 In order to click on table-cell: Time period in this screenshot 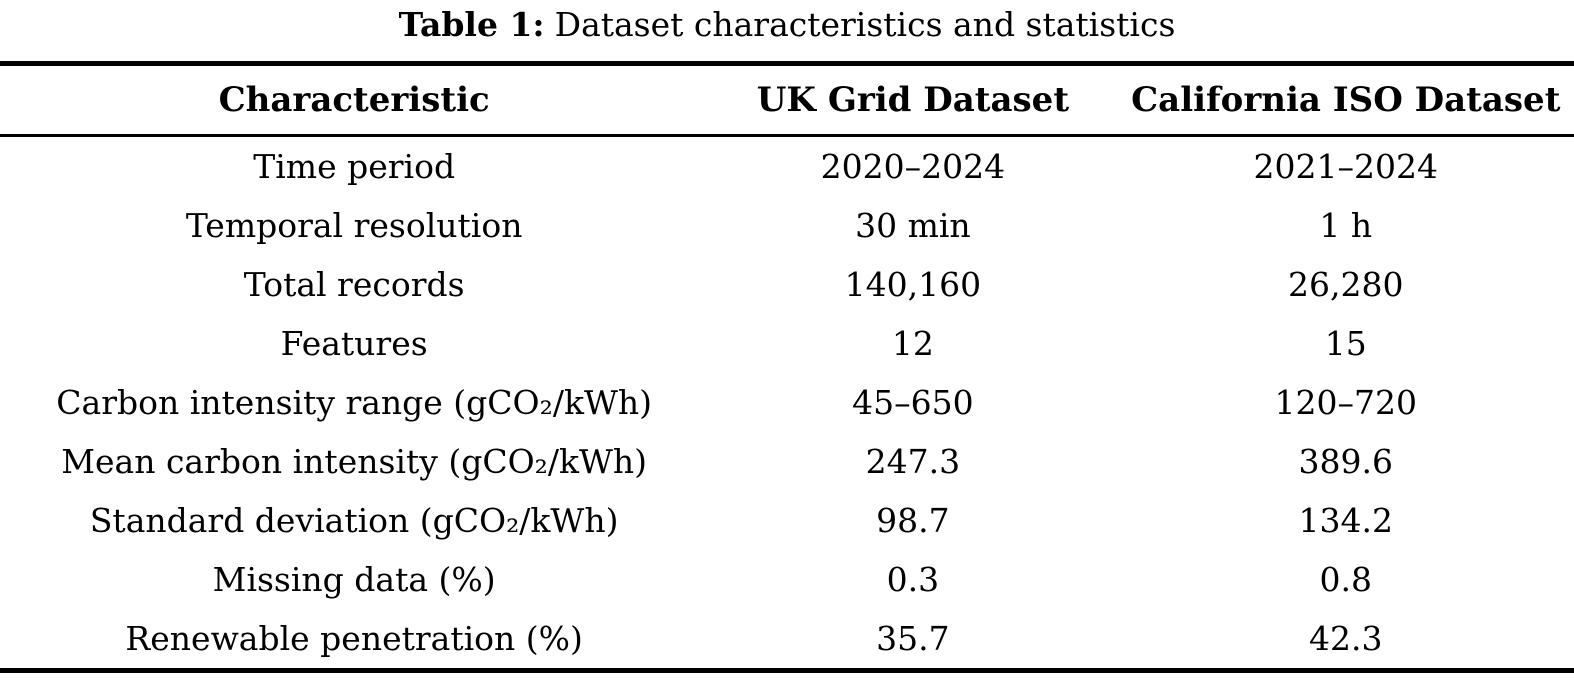, I will do `click(354, 166)`.